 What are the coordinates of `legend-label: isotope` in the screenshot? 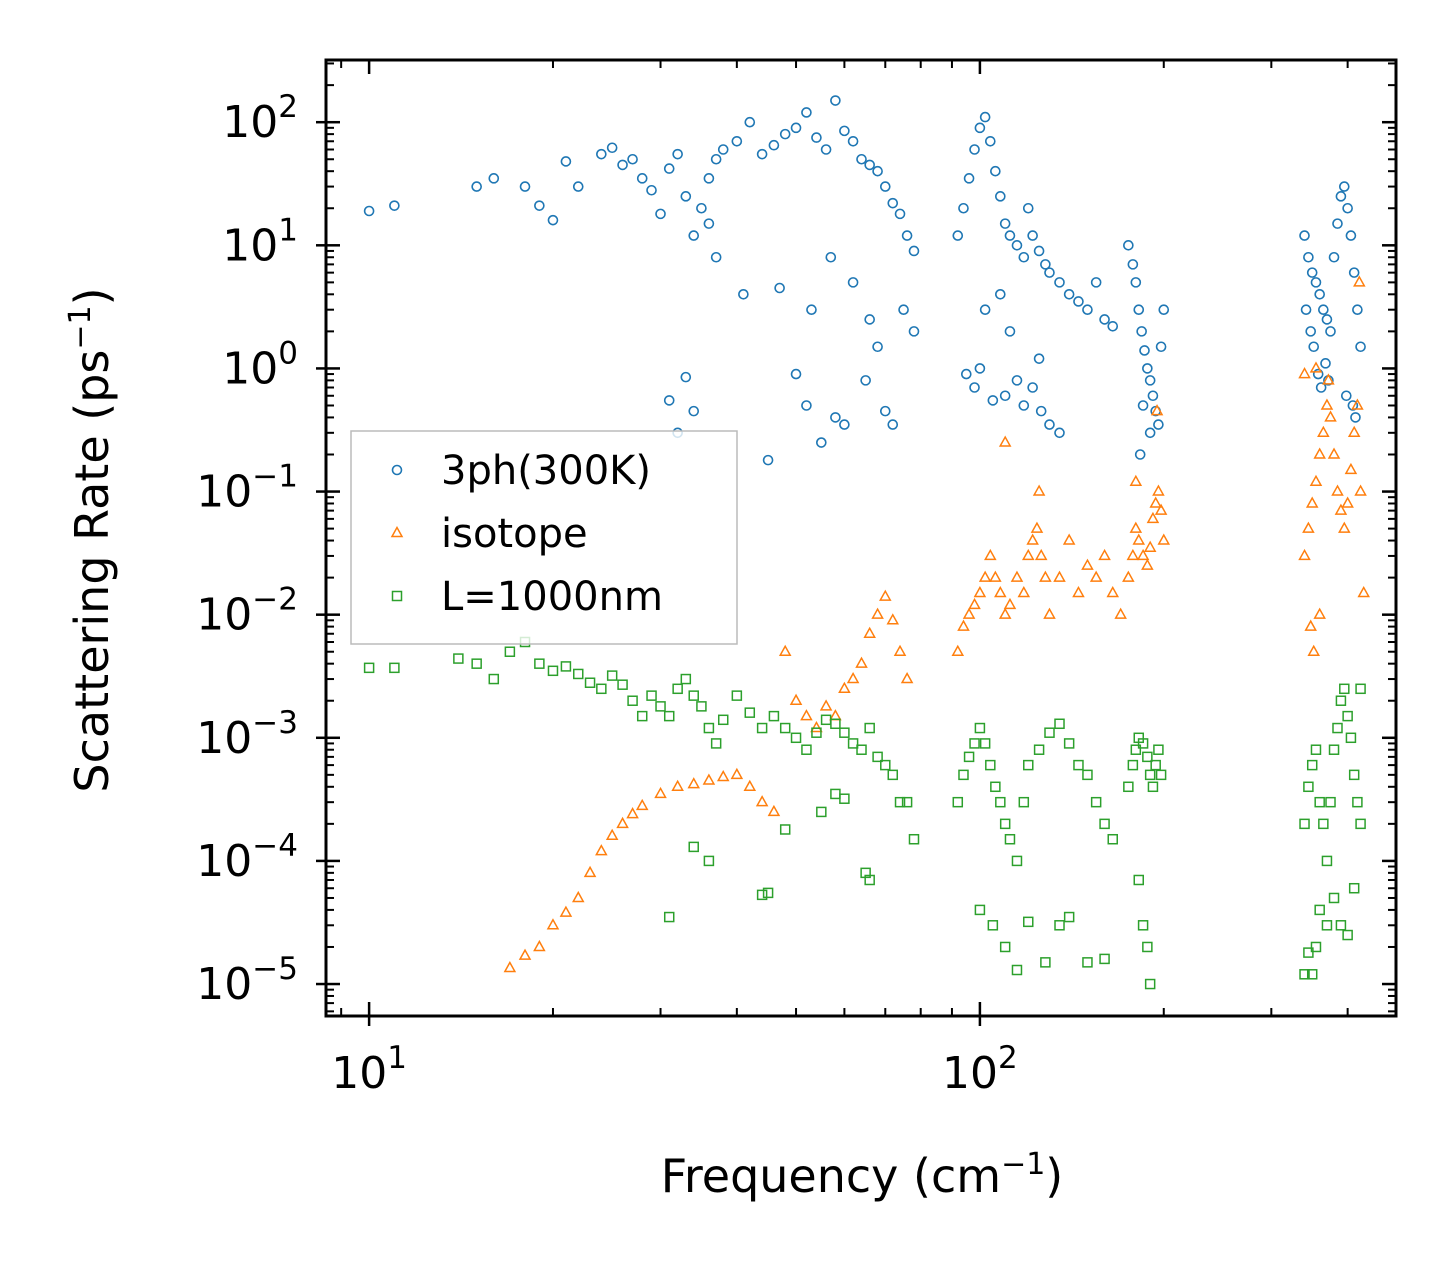 It's located at (514, 534).